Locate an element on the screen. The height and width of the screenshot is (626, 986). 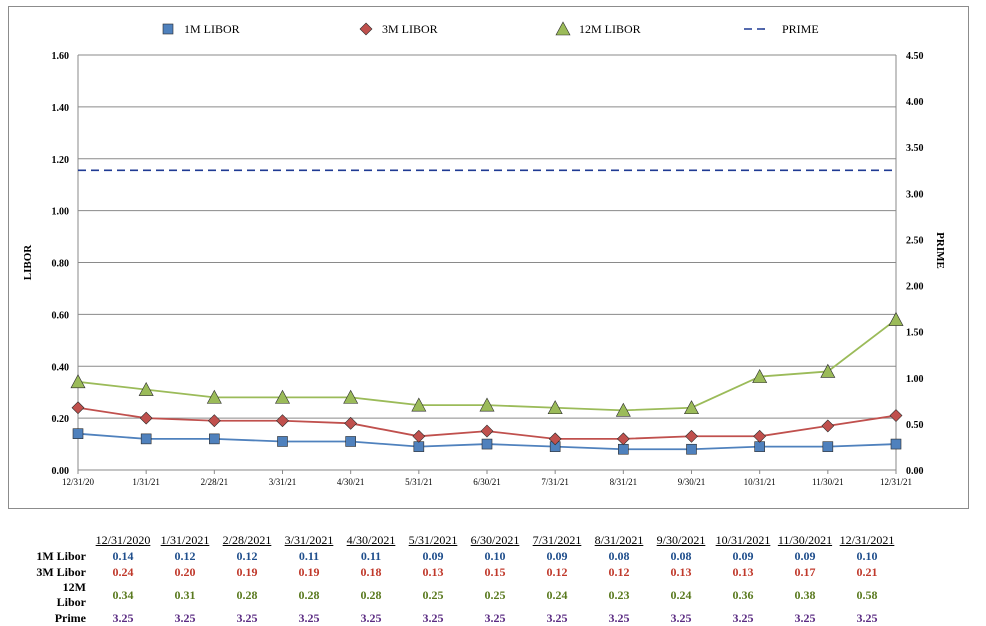
x-tick-label: 8/31/21 is located at coordinates (624, 482).